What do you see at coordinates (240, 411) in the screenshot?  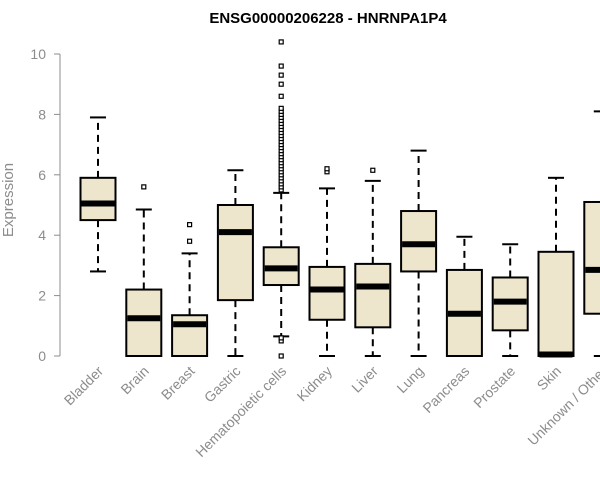 I see `x-tick-label: Hematopoietic cells` at bounding box center [240, 411].